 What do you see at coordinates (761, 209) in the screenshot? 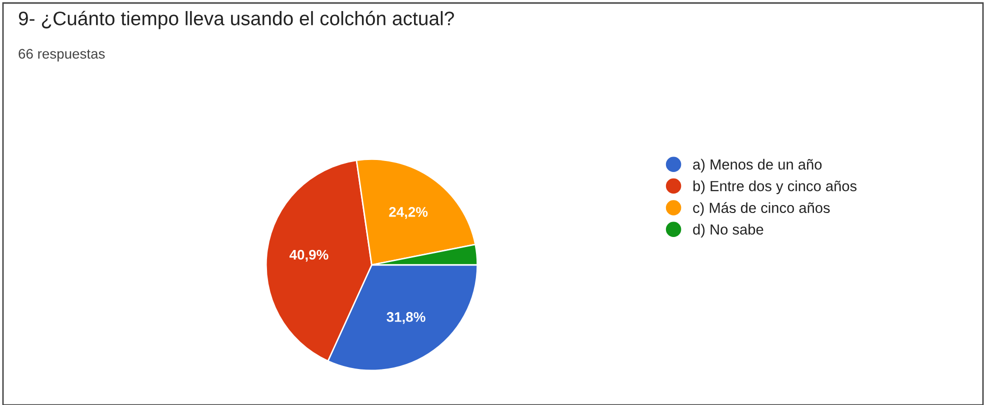
I see `legend-label: c) Más de cinco años` at bounding box center [761, 209].